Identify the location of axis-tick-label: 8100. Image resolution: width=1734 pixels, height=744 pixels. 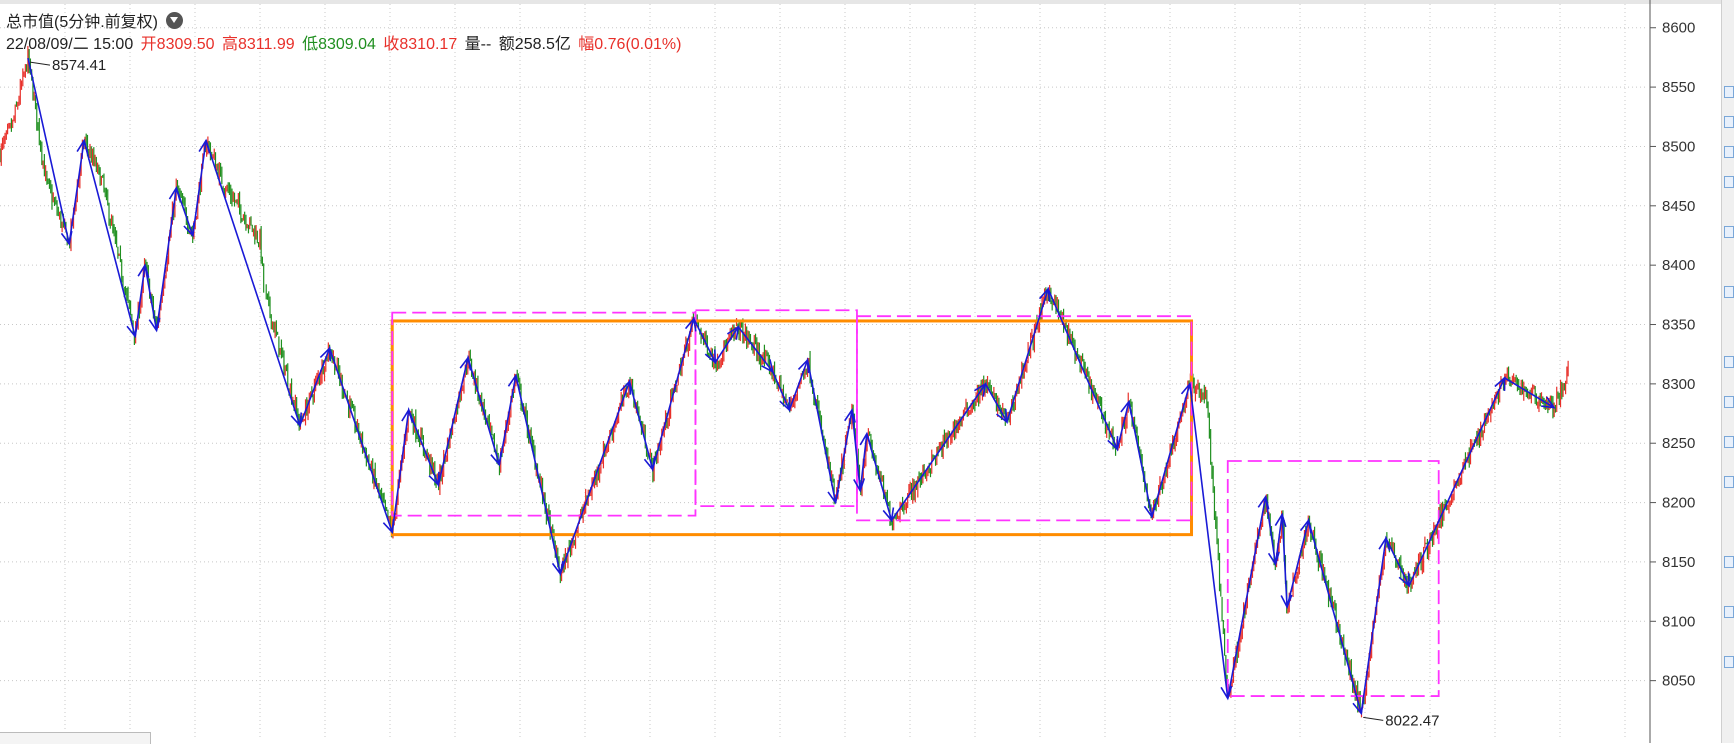
(1678, 621).